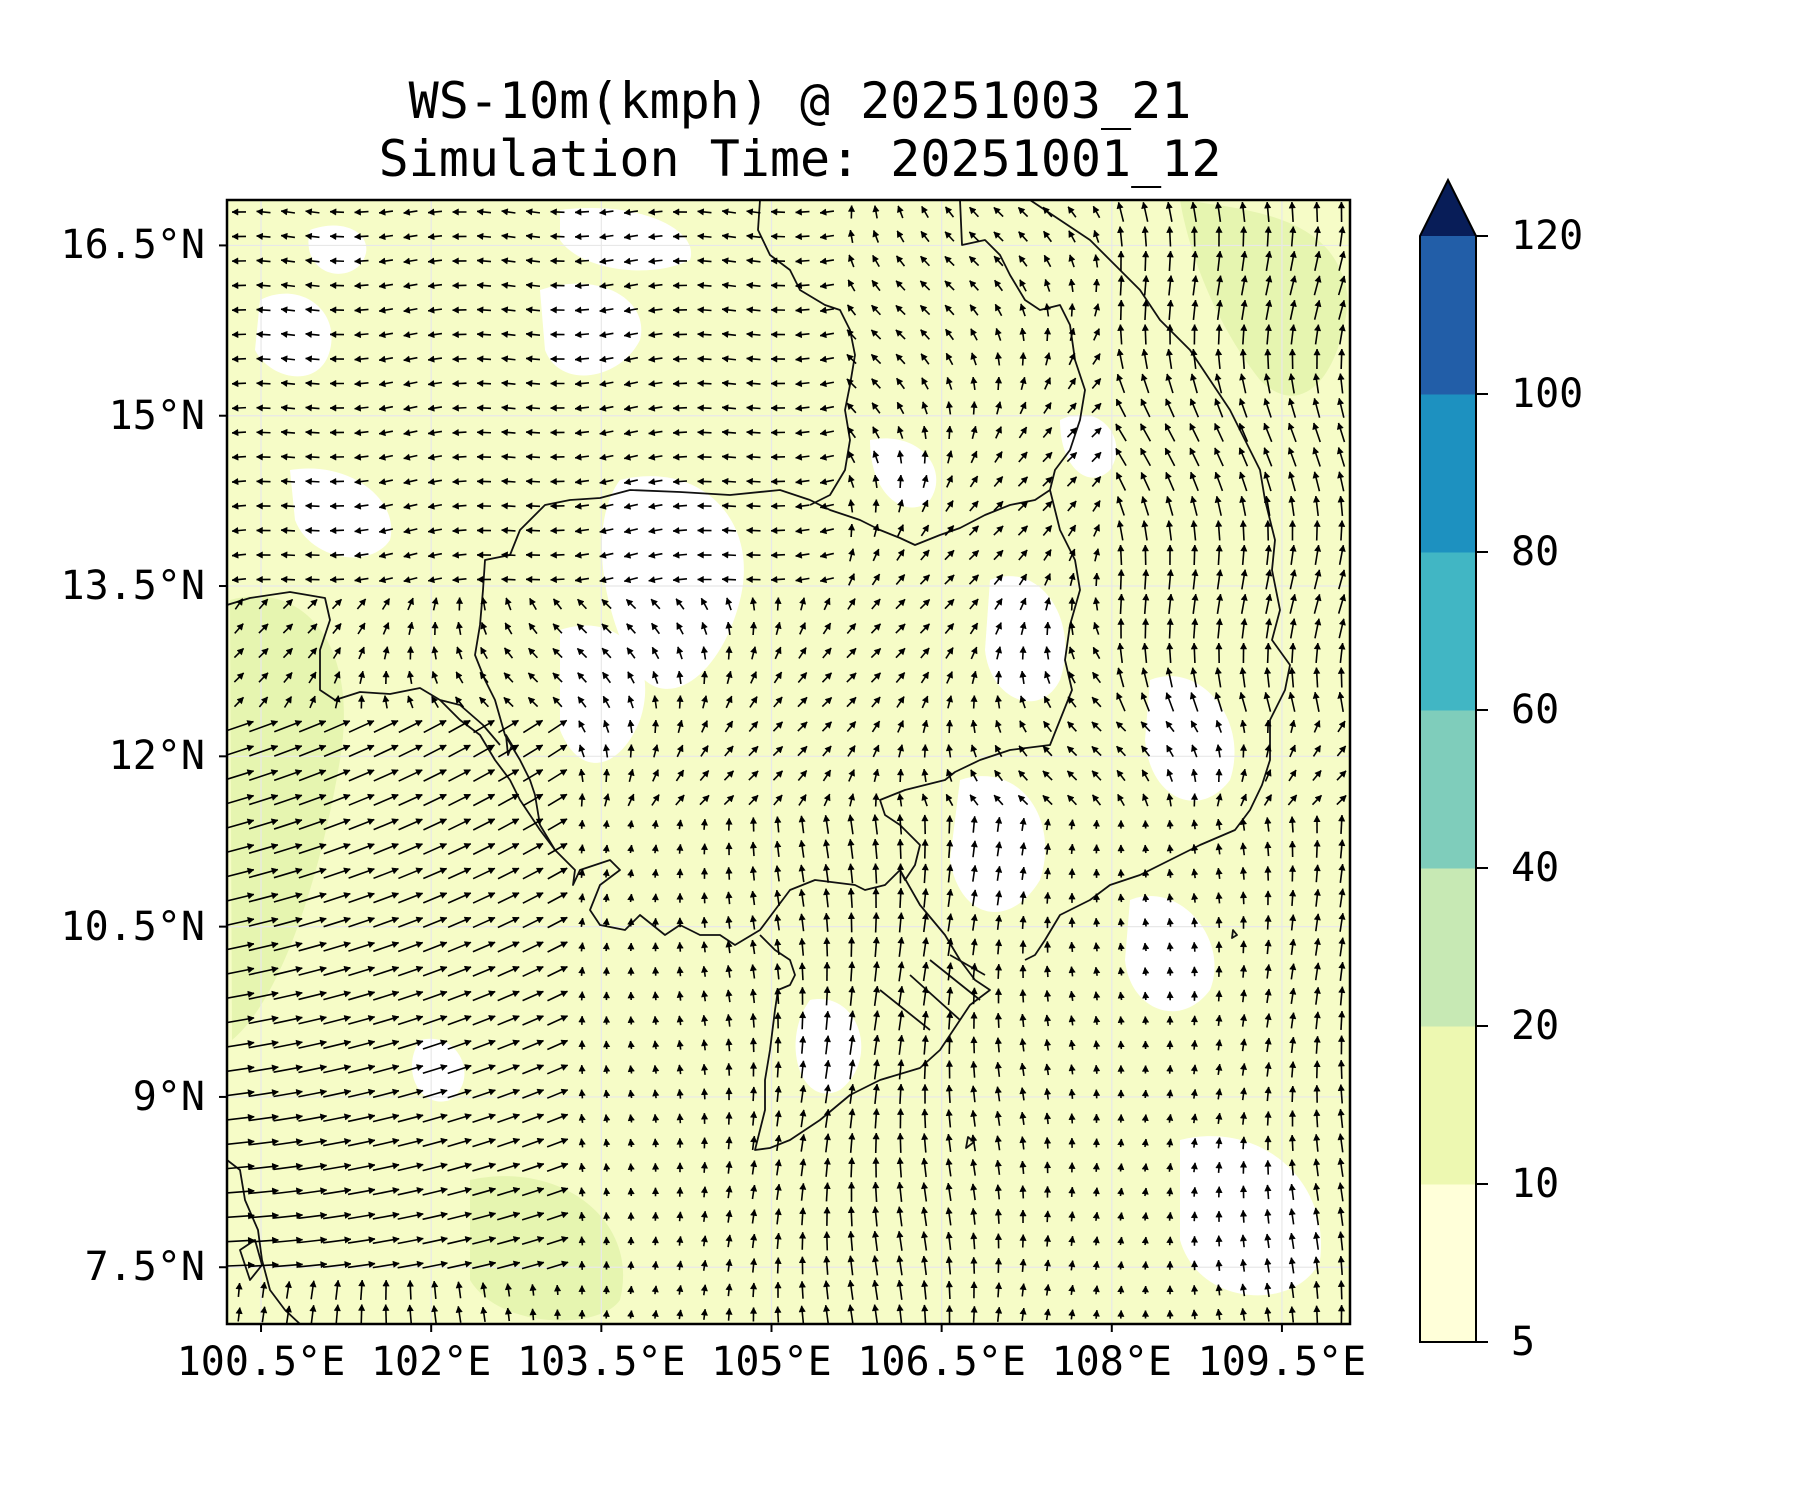 Image resolution: width=1800 pixels, height=1500 pixels. What do you see at coordinates (941, 1362) in the screenshot?
I see `lon-tick-label: 106.5°E` at bounding box center [941, 1362].